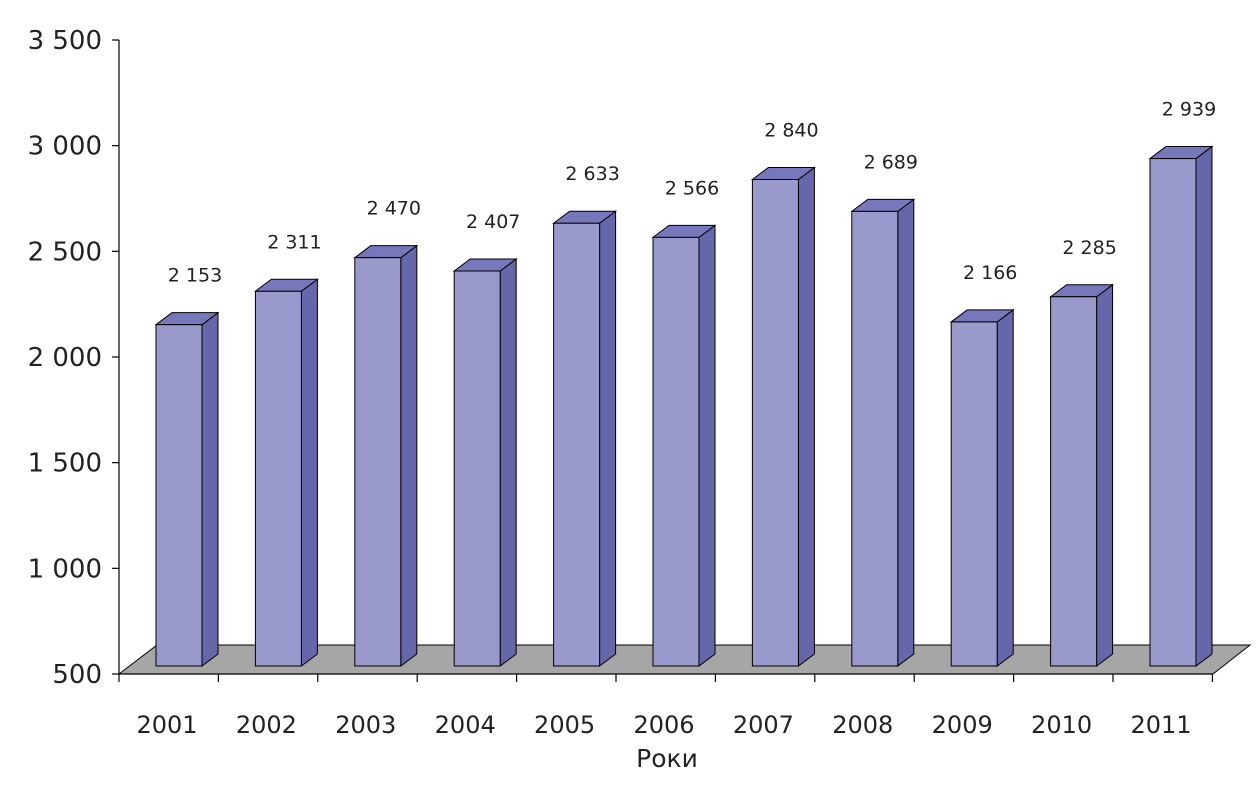 The height and width of the screenshot is (800, 1256). What do you see at coordinates (65, 41) in the screenshot?
I see `y-tick-label: 3 500` at bounding box center [65, 41].